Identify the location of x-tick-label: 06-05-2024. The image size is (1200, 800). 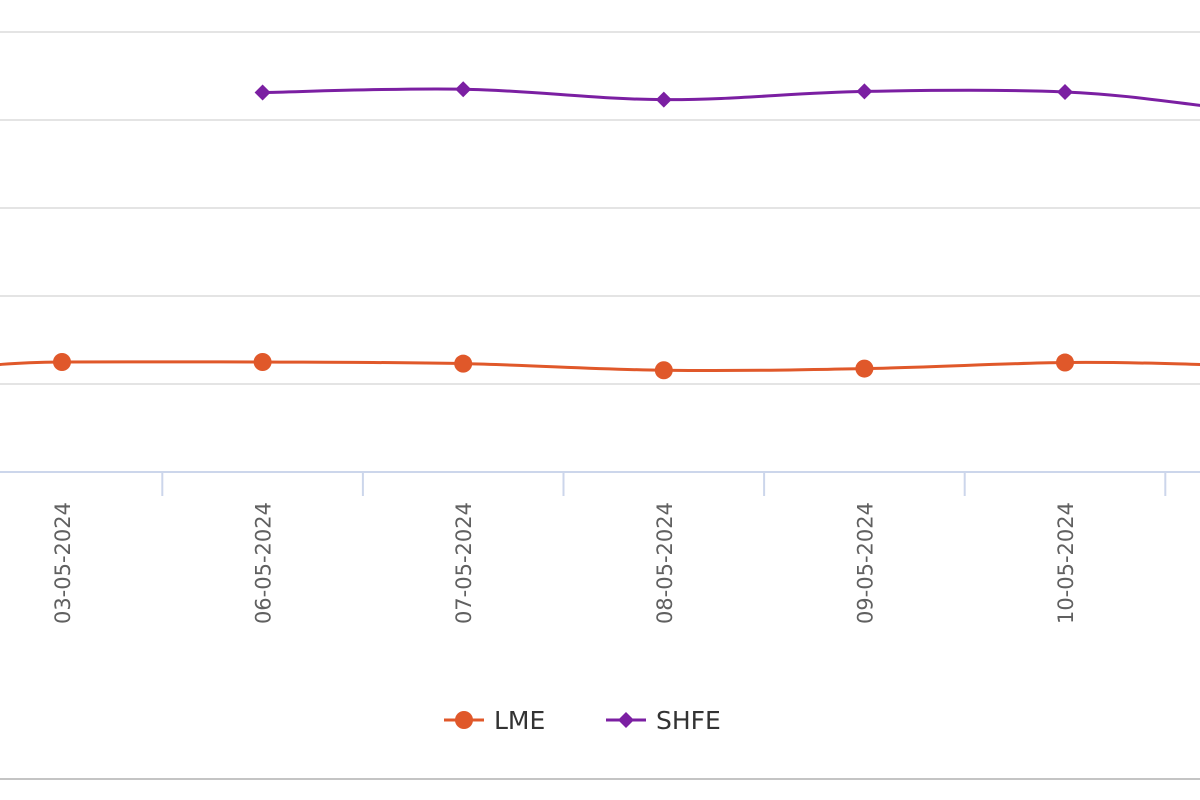
(264, 563).